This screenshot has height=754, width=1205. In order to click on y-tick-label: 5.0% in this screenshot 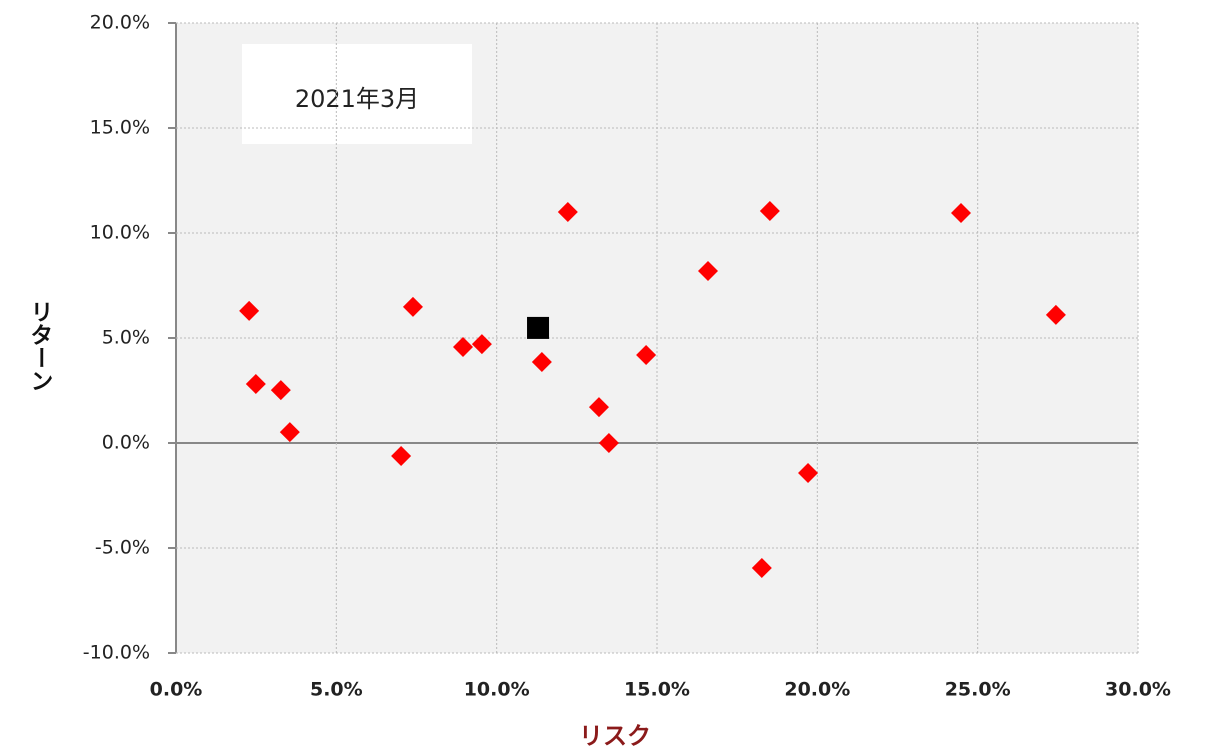, I will do `click(126, 338)`.